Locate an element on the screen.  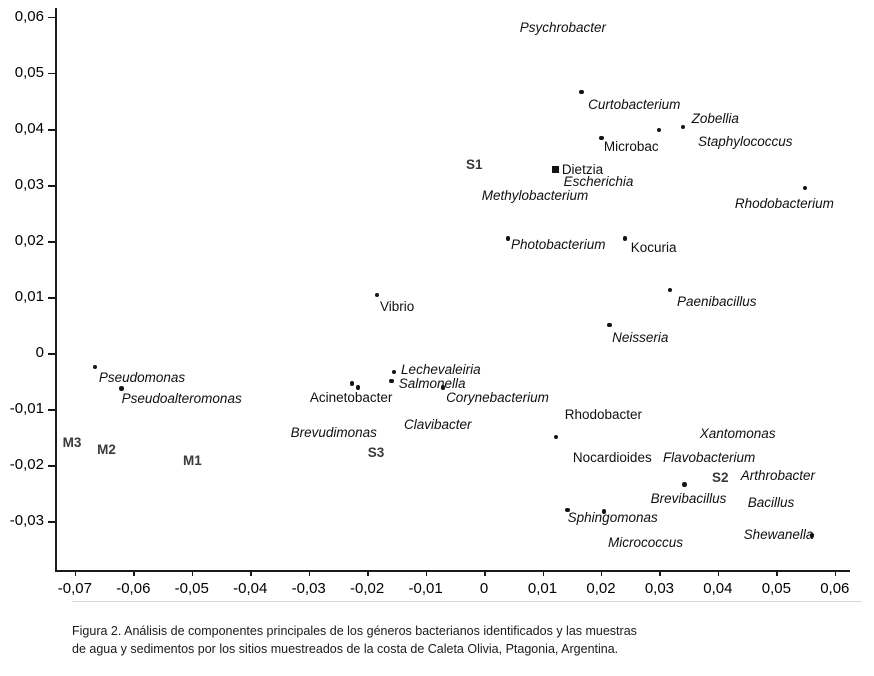
y-tick-label: 0 is located at coordinates (39, 353).